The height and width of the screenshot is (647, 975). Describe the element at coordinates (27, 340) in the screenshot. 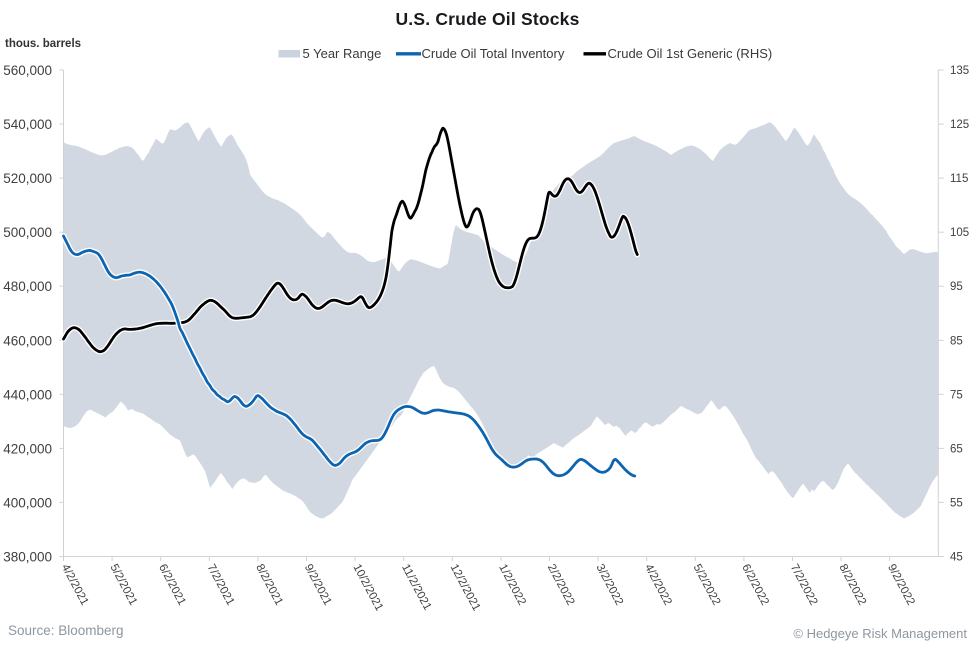

I see `svg-text: 460,000` at that location.